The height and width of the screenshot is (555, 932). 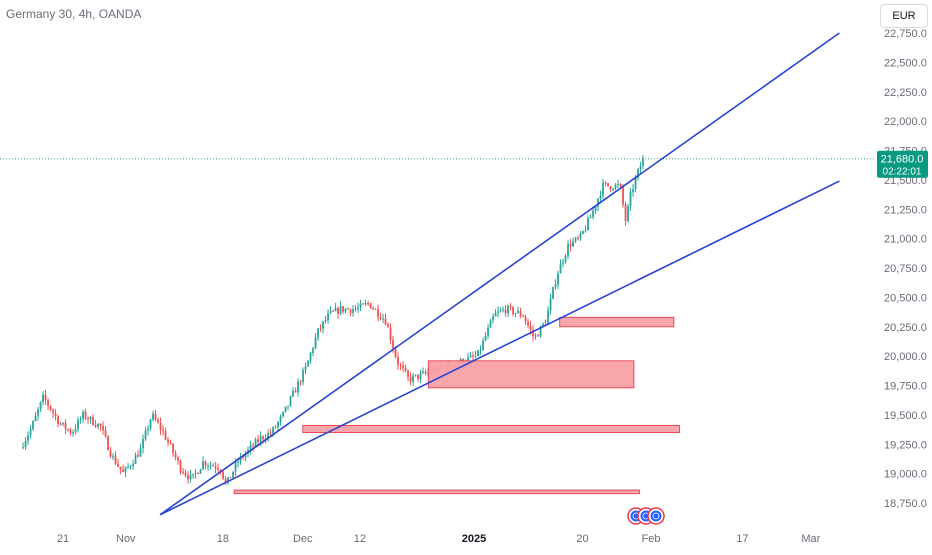 What do you see at coordinates (905, 93) in the screenshot?
I see `price-tick-label: 22,250.0` at bounding box center [905, 93].